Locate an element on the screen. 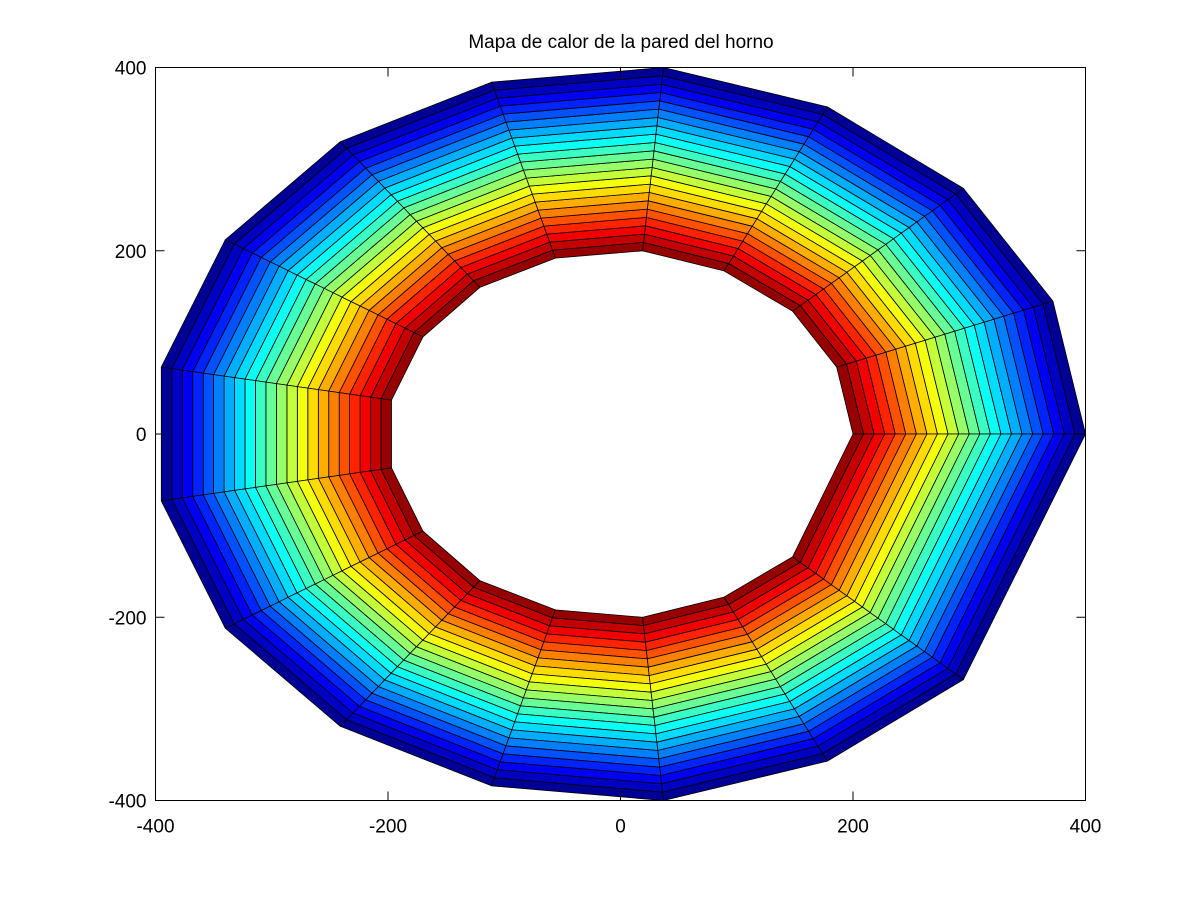  y-tick-label: -400 is located at coordinates (127, 802).